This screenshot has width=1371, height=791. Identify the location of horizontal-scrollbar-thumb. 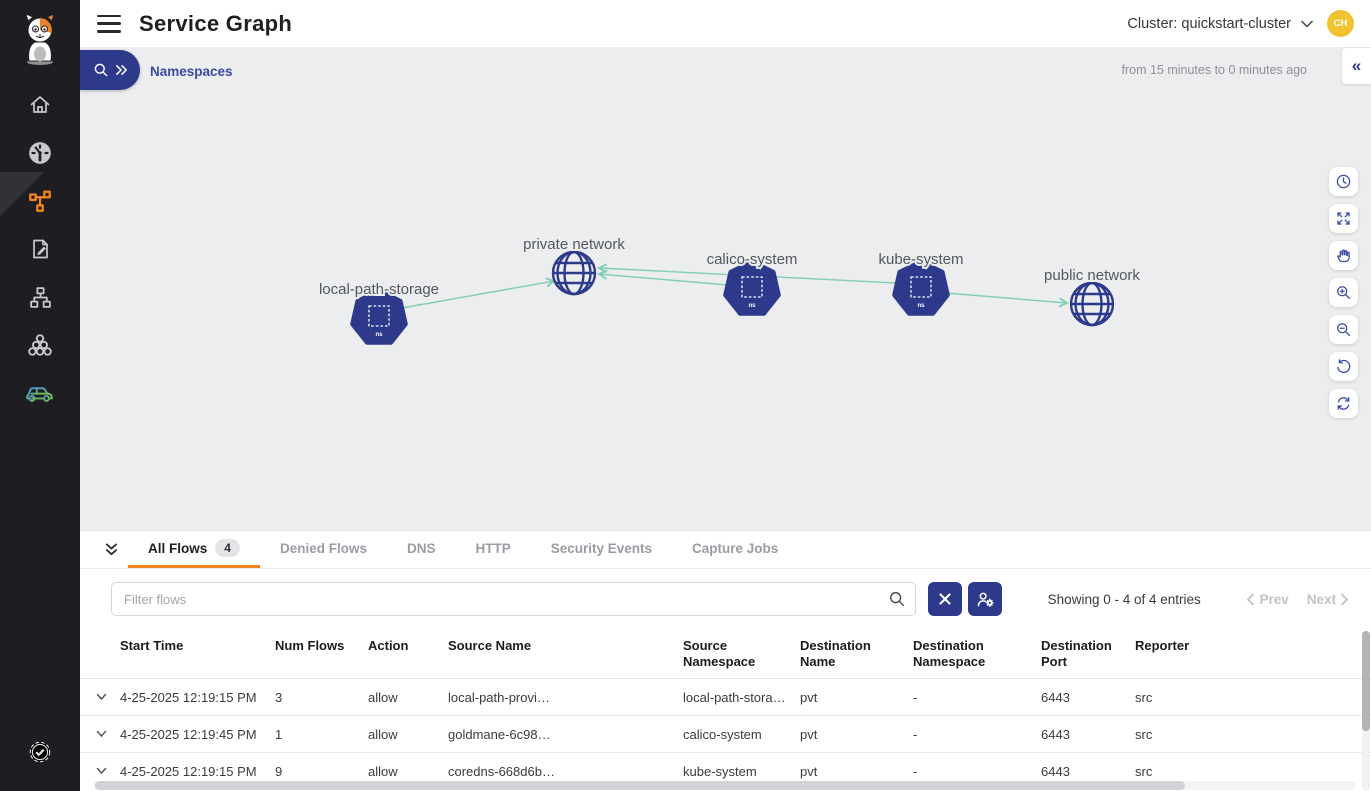
(640, 785).